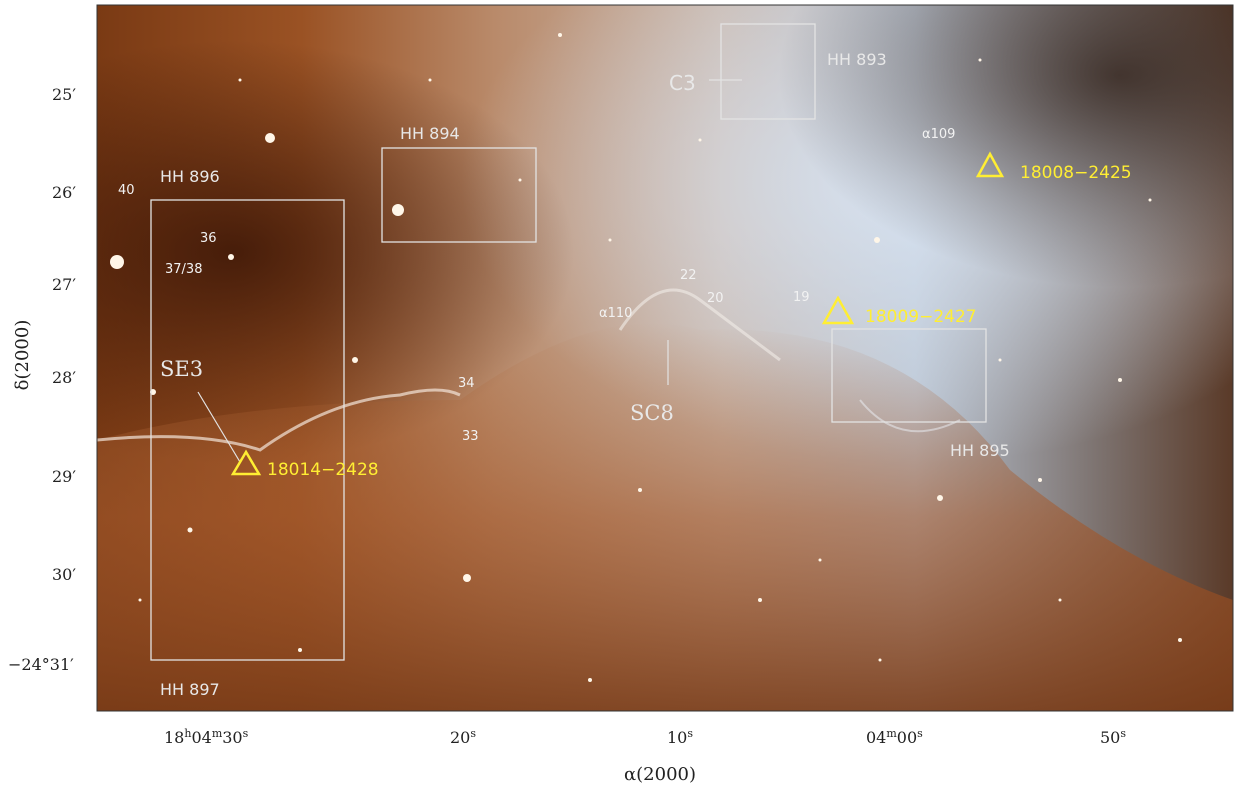 The height and width of the screenshot is (787, 1235). I want to click on x-tick-50s: 50s, so click(1113, 737).